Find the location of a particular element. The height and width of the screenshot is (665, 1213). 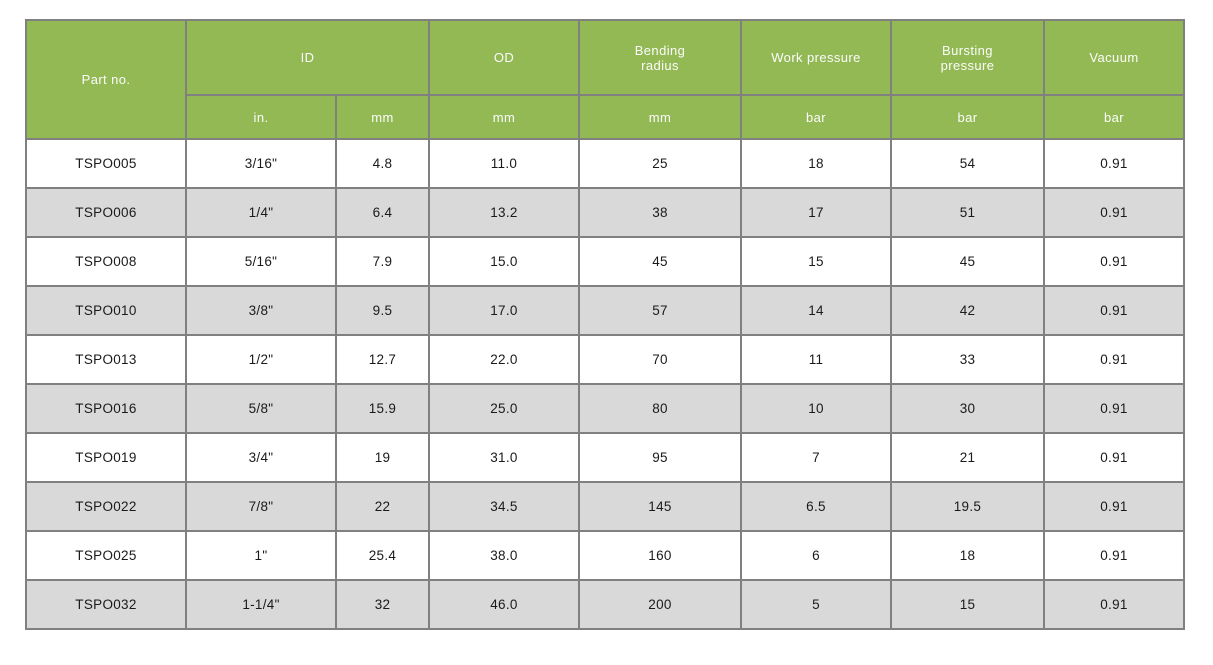

cell-od-mm: 31.0 is located at coordinates (504, 457).